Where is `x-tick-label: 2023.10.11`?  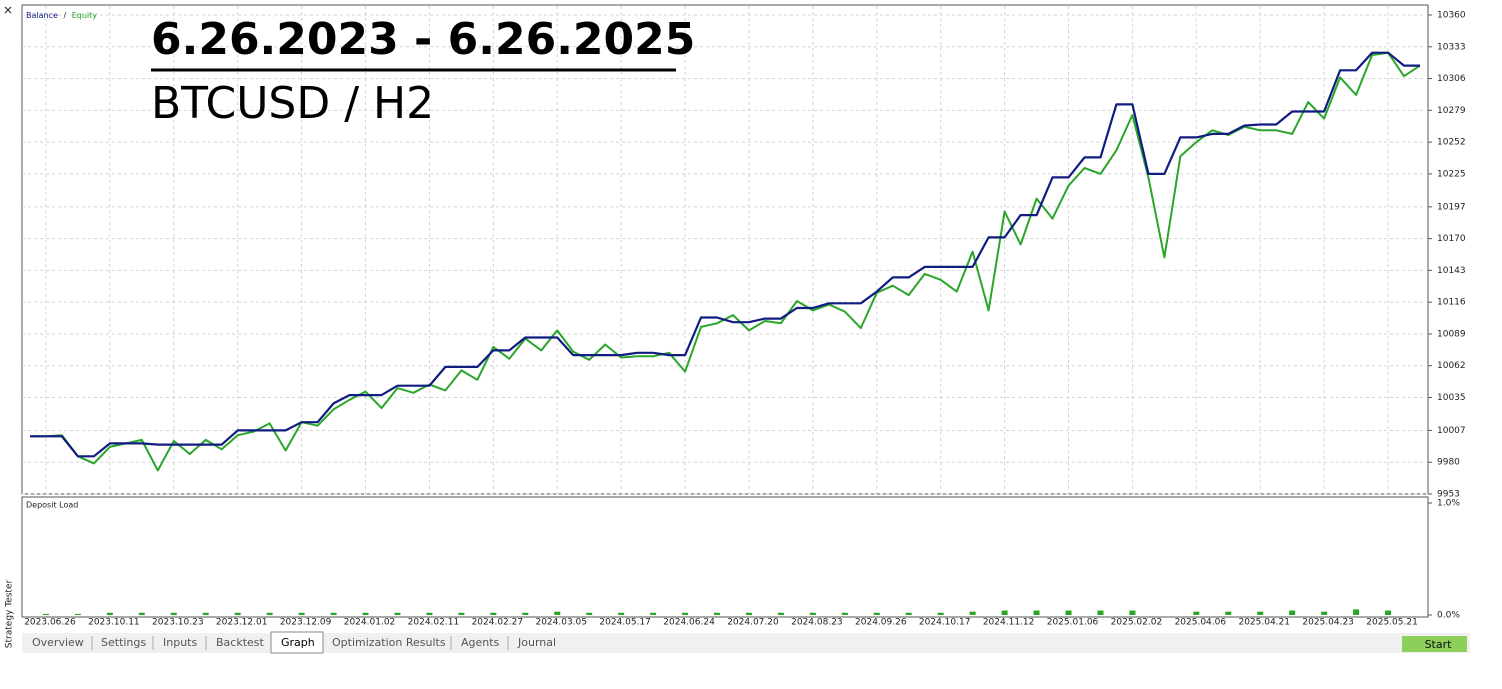
x-tick-label: 2023.10.11 is located at coordinates (114, 623).